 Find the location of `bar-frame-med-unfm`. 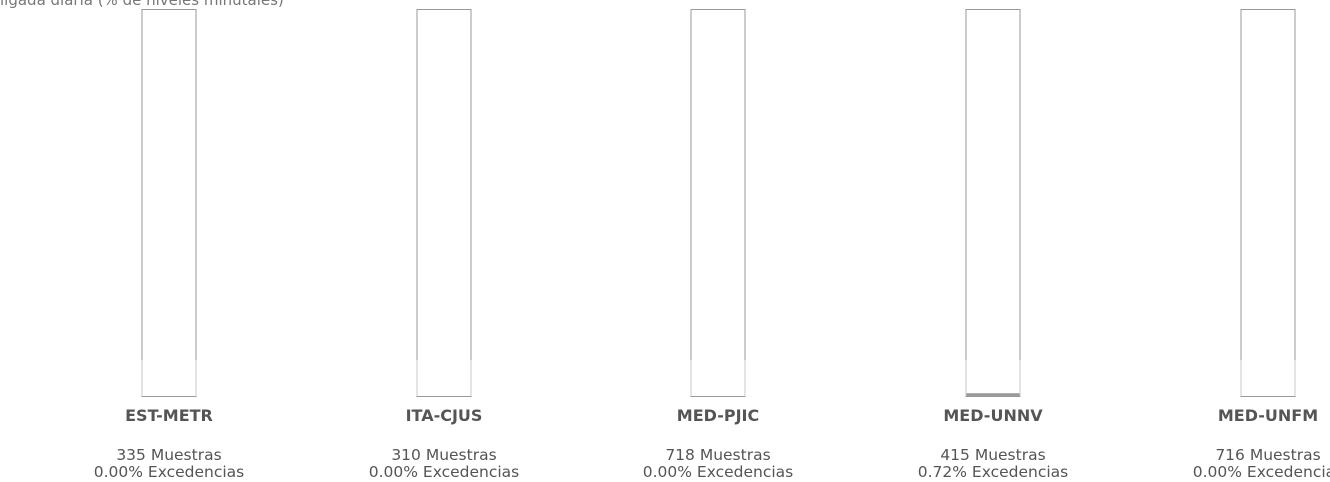

bar-frame-med-unfm is located at coordinates (1268, 203).